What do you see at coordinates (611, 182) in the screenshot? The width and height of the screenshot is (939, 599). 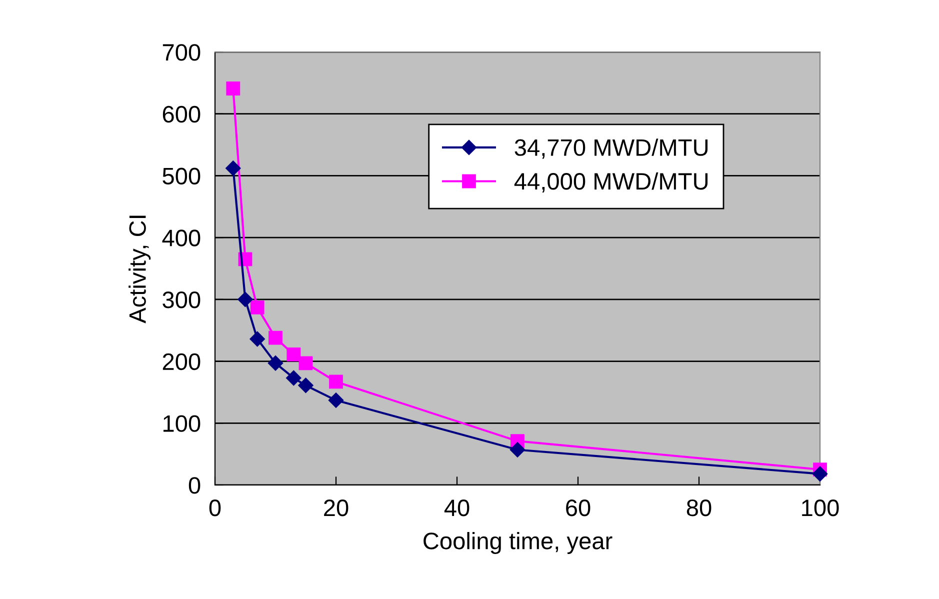 I see `legend-label: 44,000 MWD/MTU` at bounding box center [611, 182].